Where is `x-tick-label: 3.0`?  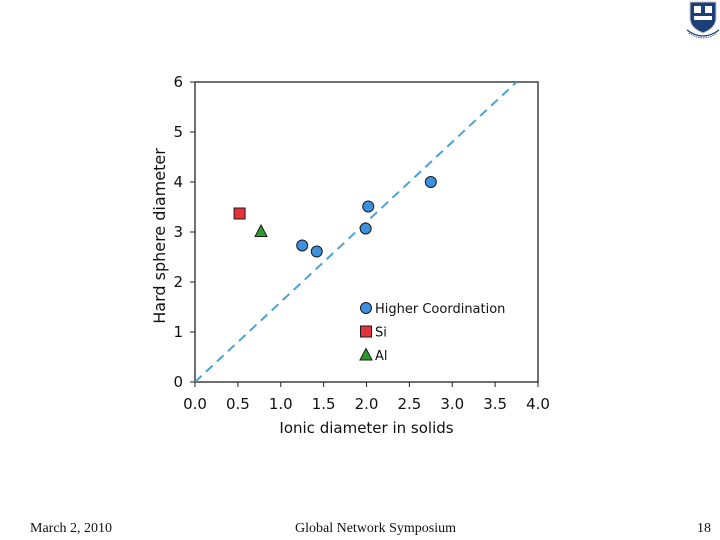
x-tick-label: 3.0 is located at coordinates (452, 404).